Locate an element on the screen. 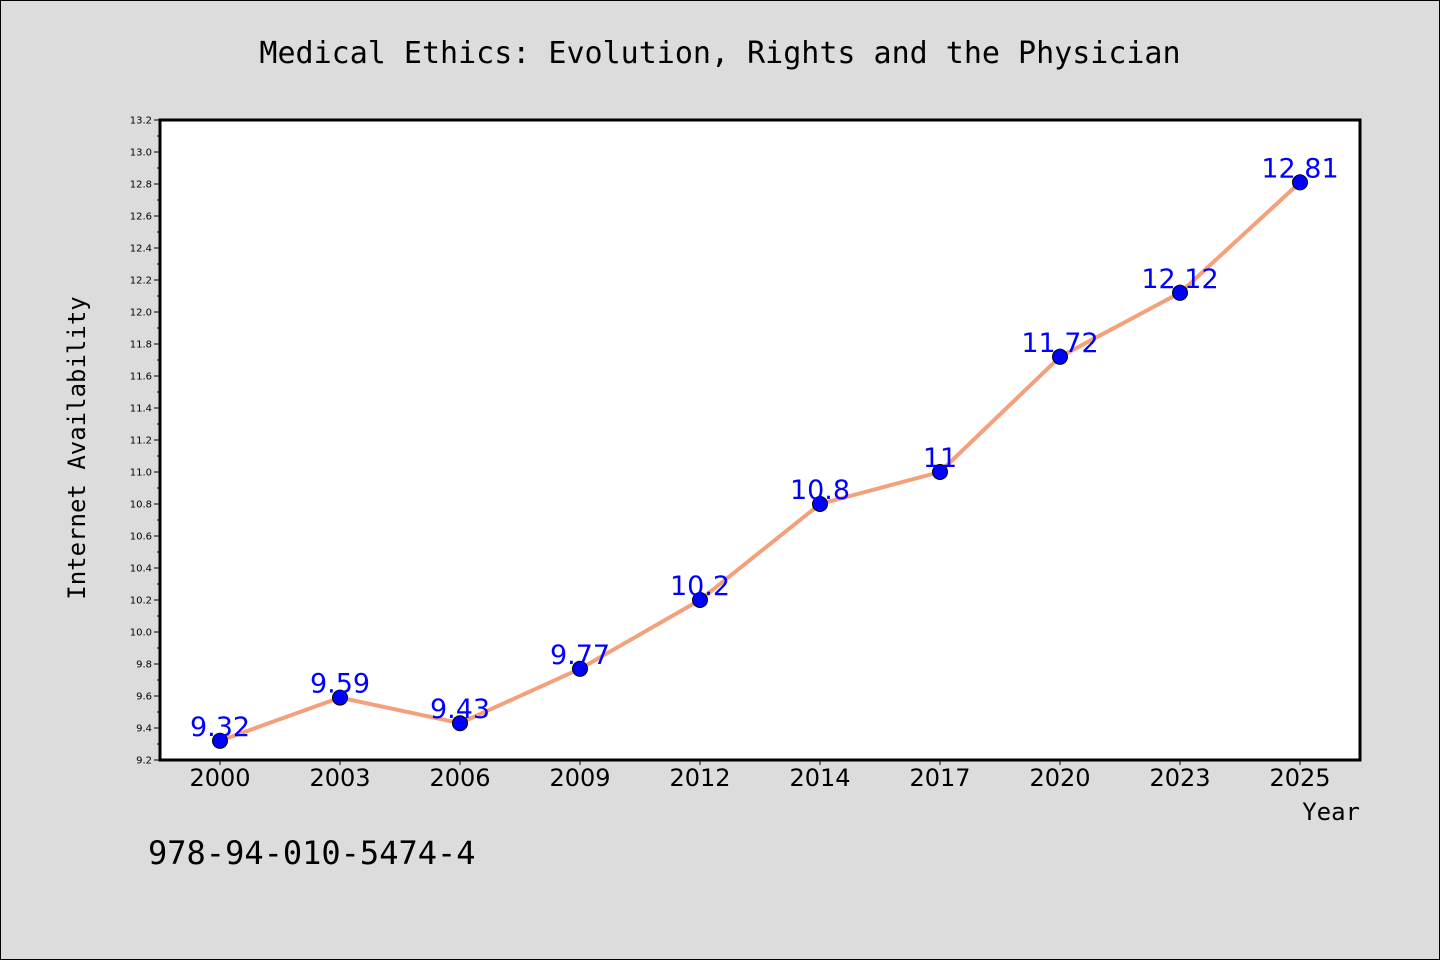 This screenshot has width=1440, height=960. y-tick-label: 12.8 is located at coordinates (141, 185).